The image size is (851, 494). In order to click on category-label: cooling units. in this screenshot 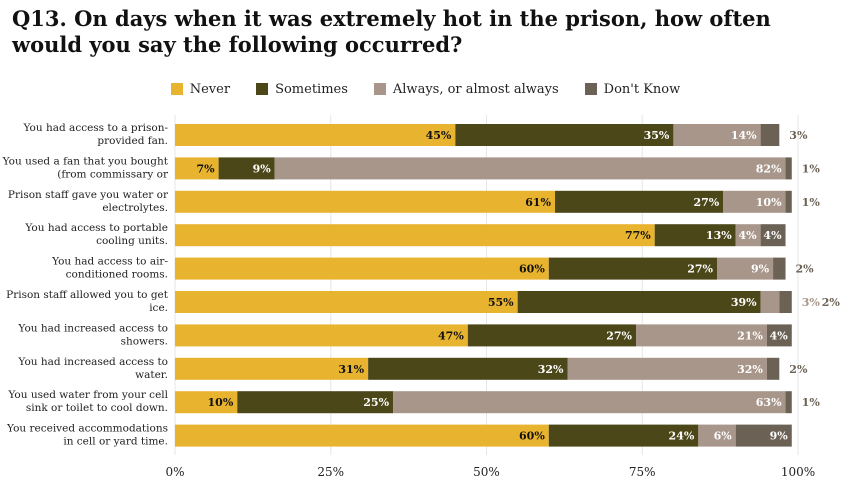, I will do `click(132, 241)`.